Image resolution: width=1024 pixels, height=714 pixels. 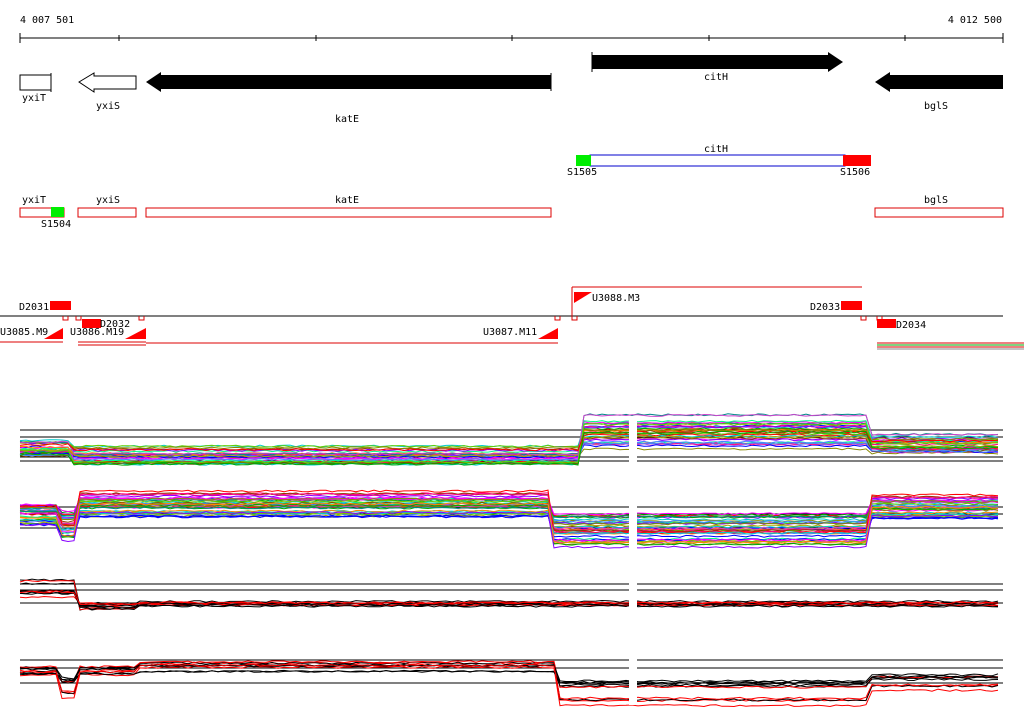 I want to click on gene-yxiS: yxiS, so click(x=107, y=92).